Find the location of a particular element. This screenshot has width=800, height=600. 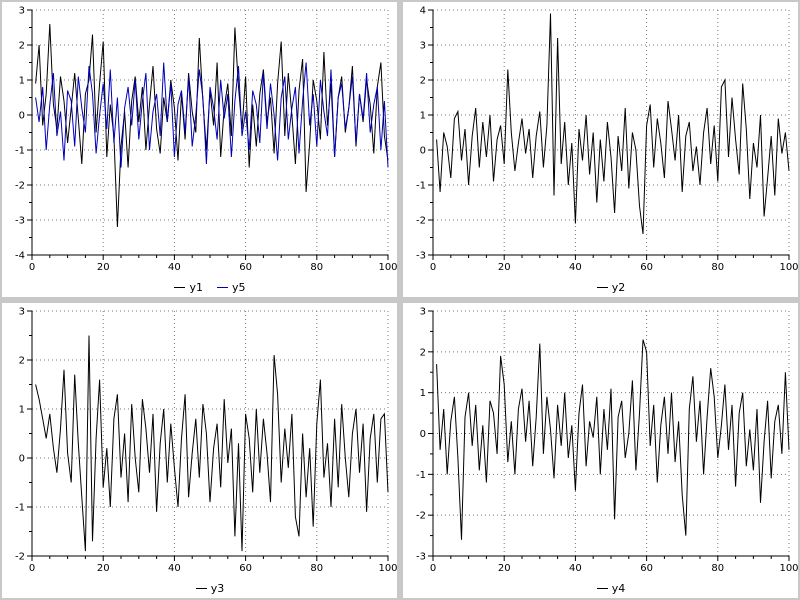

legend-label-y3: y3 is located at coordinates (217, 588).